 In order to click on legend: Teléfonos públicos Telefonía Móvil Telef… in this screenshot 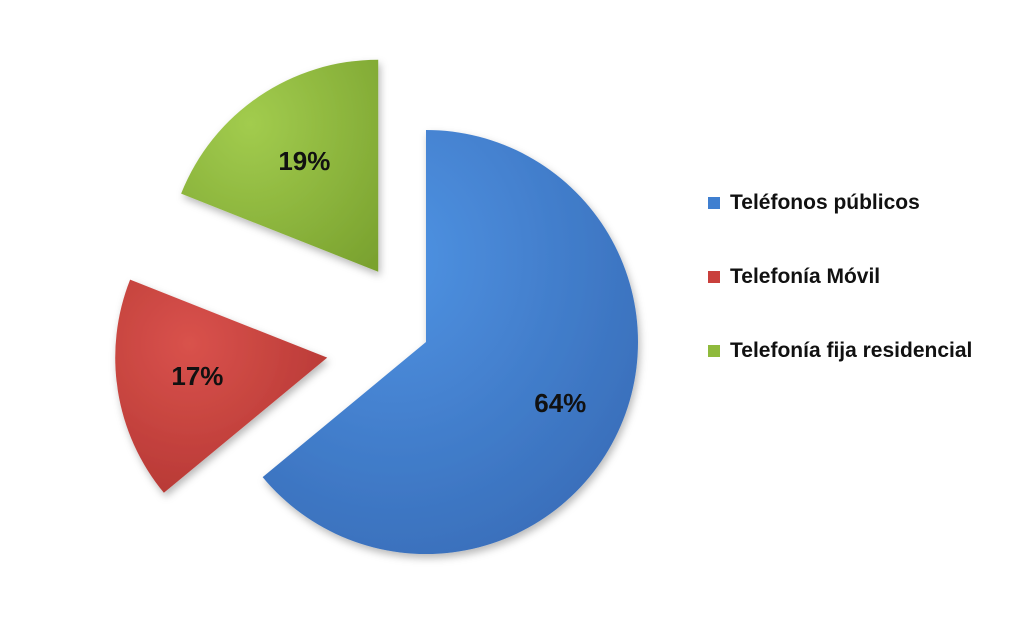, I will do `click(858, 297)`.